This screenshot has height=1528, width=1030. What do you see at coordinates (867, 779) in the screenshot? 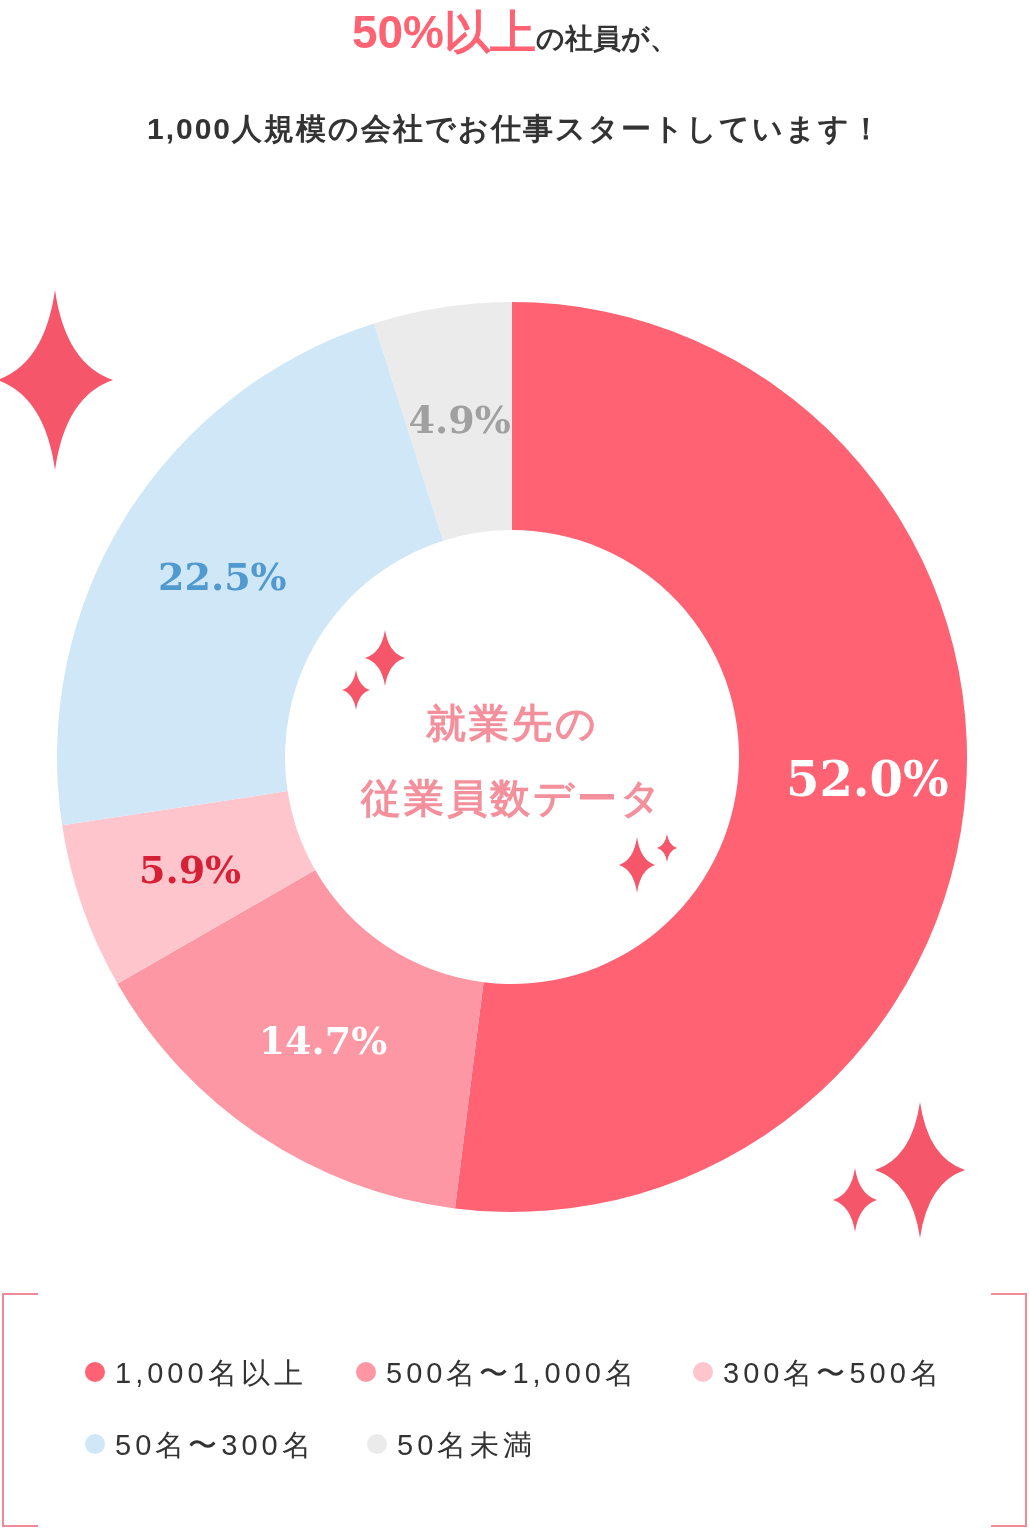
I see `data-label: 52.0%` at bounding box center [867, 779].